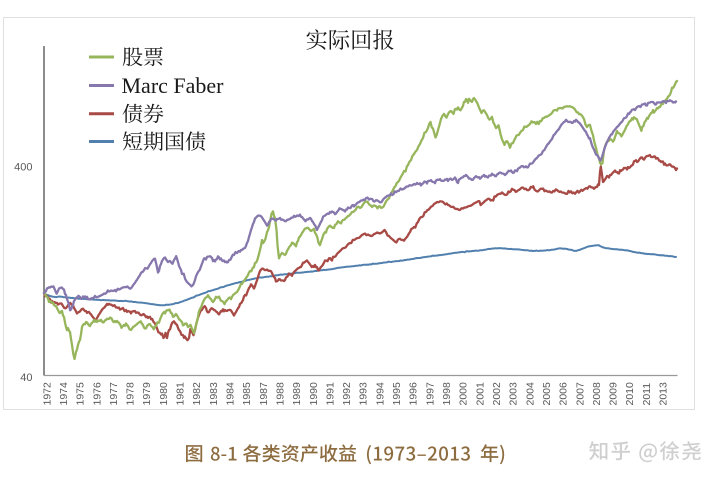 This screenshot has width=720, height=481. Describe the element at coordinates (580, 394) in the screenshot. I see `svg-text: 2007` at that location.